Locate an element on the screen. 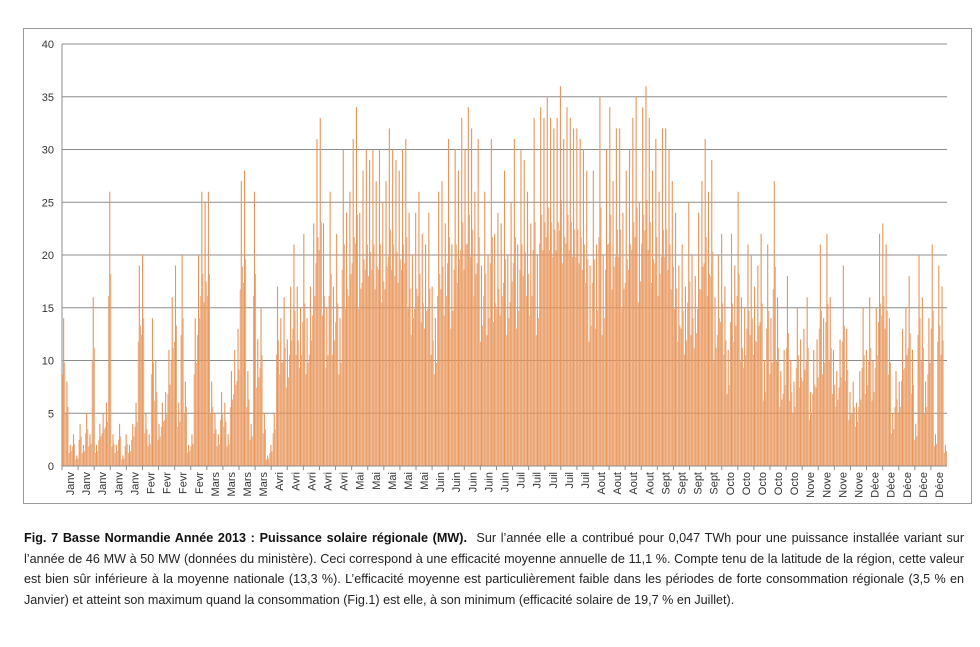  y-tick-label: 15 is located at coordinates (48, 309).